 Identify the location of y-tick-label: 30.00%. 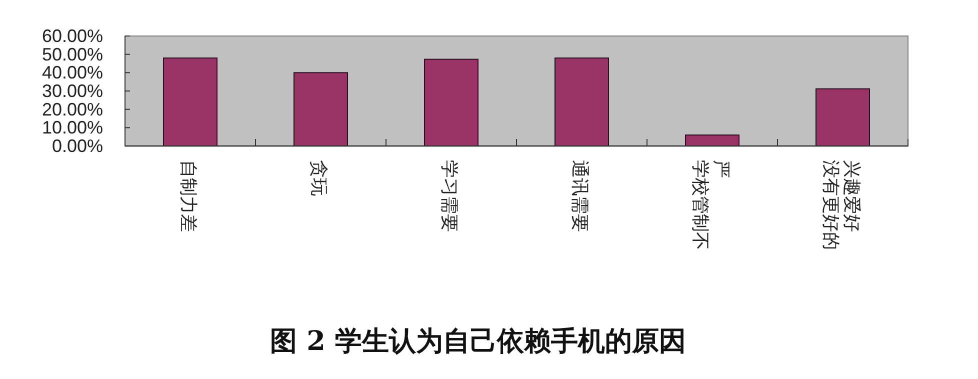
(72, 91).